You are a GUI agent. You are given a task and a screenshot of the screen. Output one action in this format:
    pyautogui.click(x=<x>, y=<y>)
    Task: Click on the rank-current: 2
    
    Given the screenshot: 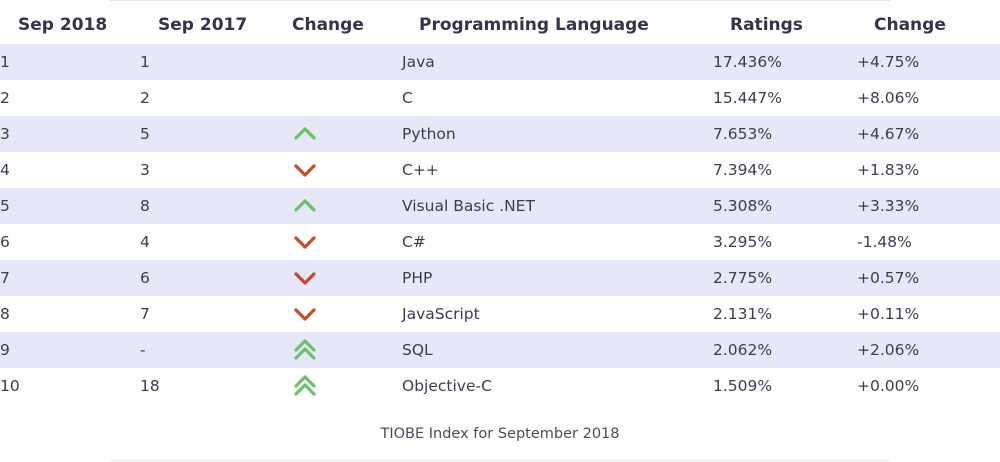 What is the action you would take?
    pyautogui.click(x=70, y=98)
    